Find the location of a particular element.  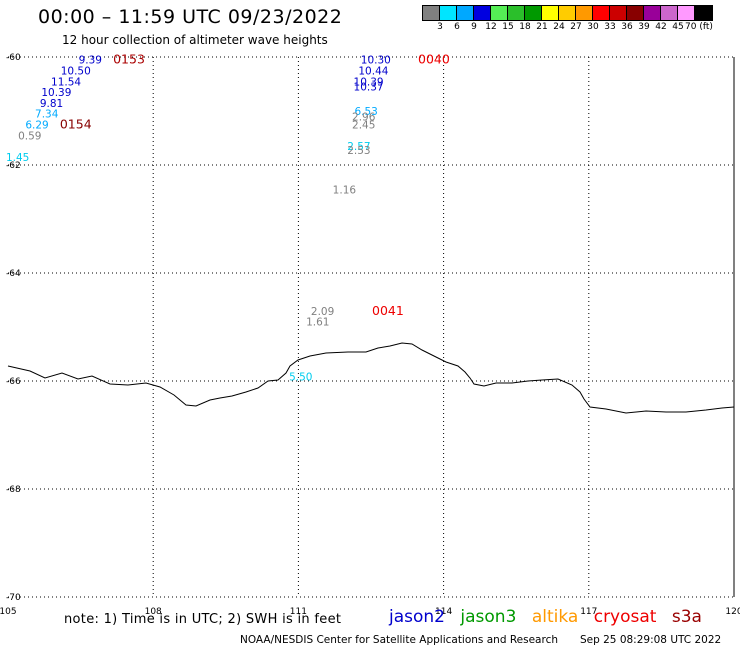

pass-time-label: 0154 is located at coordinates (76, 124).